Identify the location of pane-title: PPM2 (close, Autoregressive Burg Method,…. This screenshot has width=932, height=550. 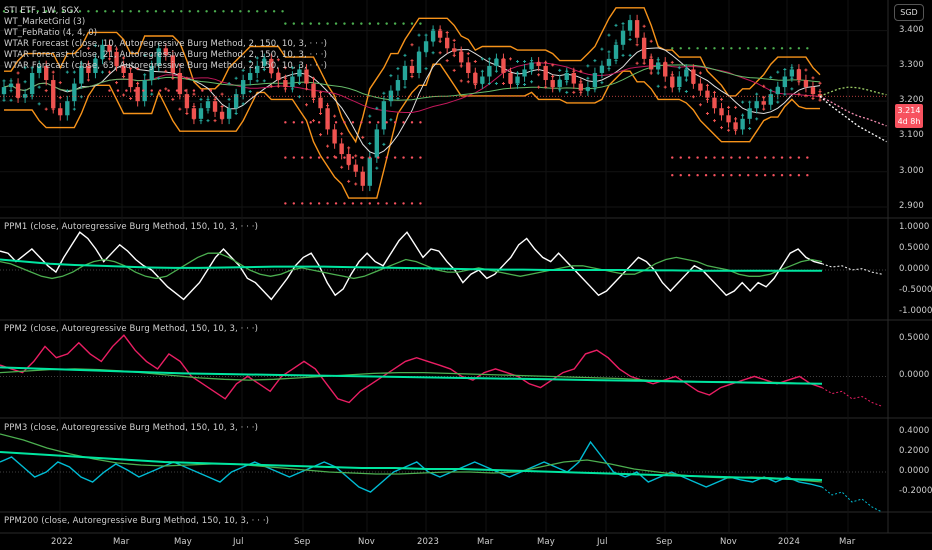
(131, 329).